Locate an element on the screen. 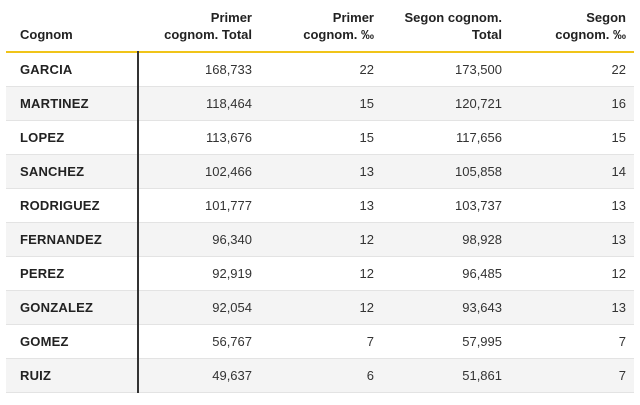 Image resolution: width=640 pixels, height=405 pixels. cell-primer-permille: 22 is located at coordinates (321, 69).